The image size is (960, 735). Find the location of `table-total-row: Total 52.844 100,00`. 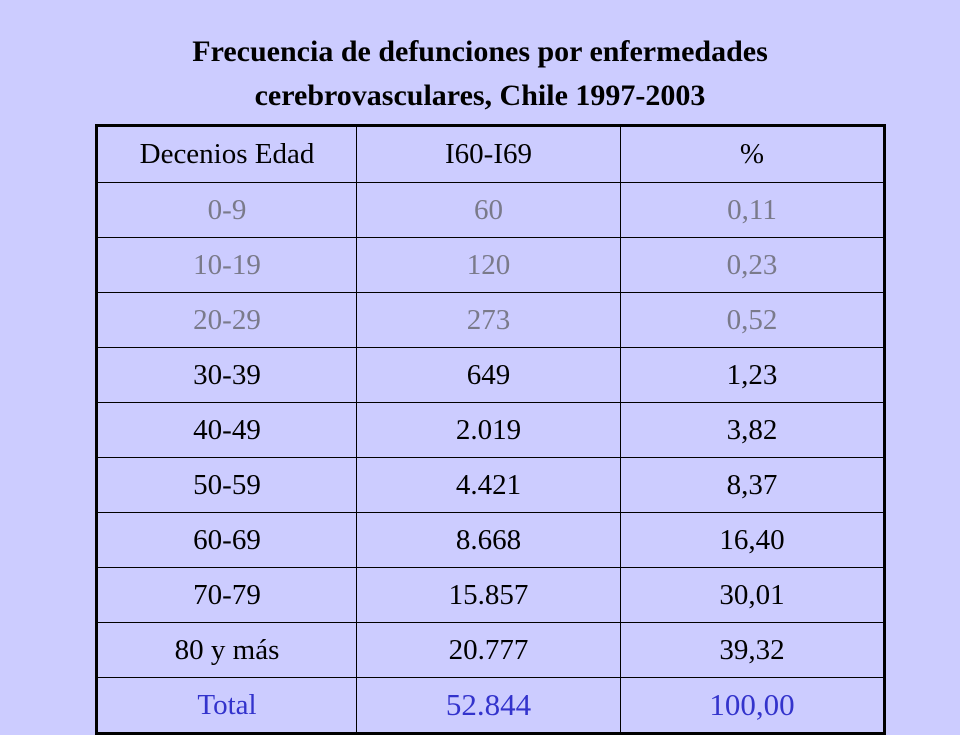

table-total-row: Total 52.844 100,00 is located at coordinates (490, 705).